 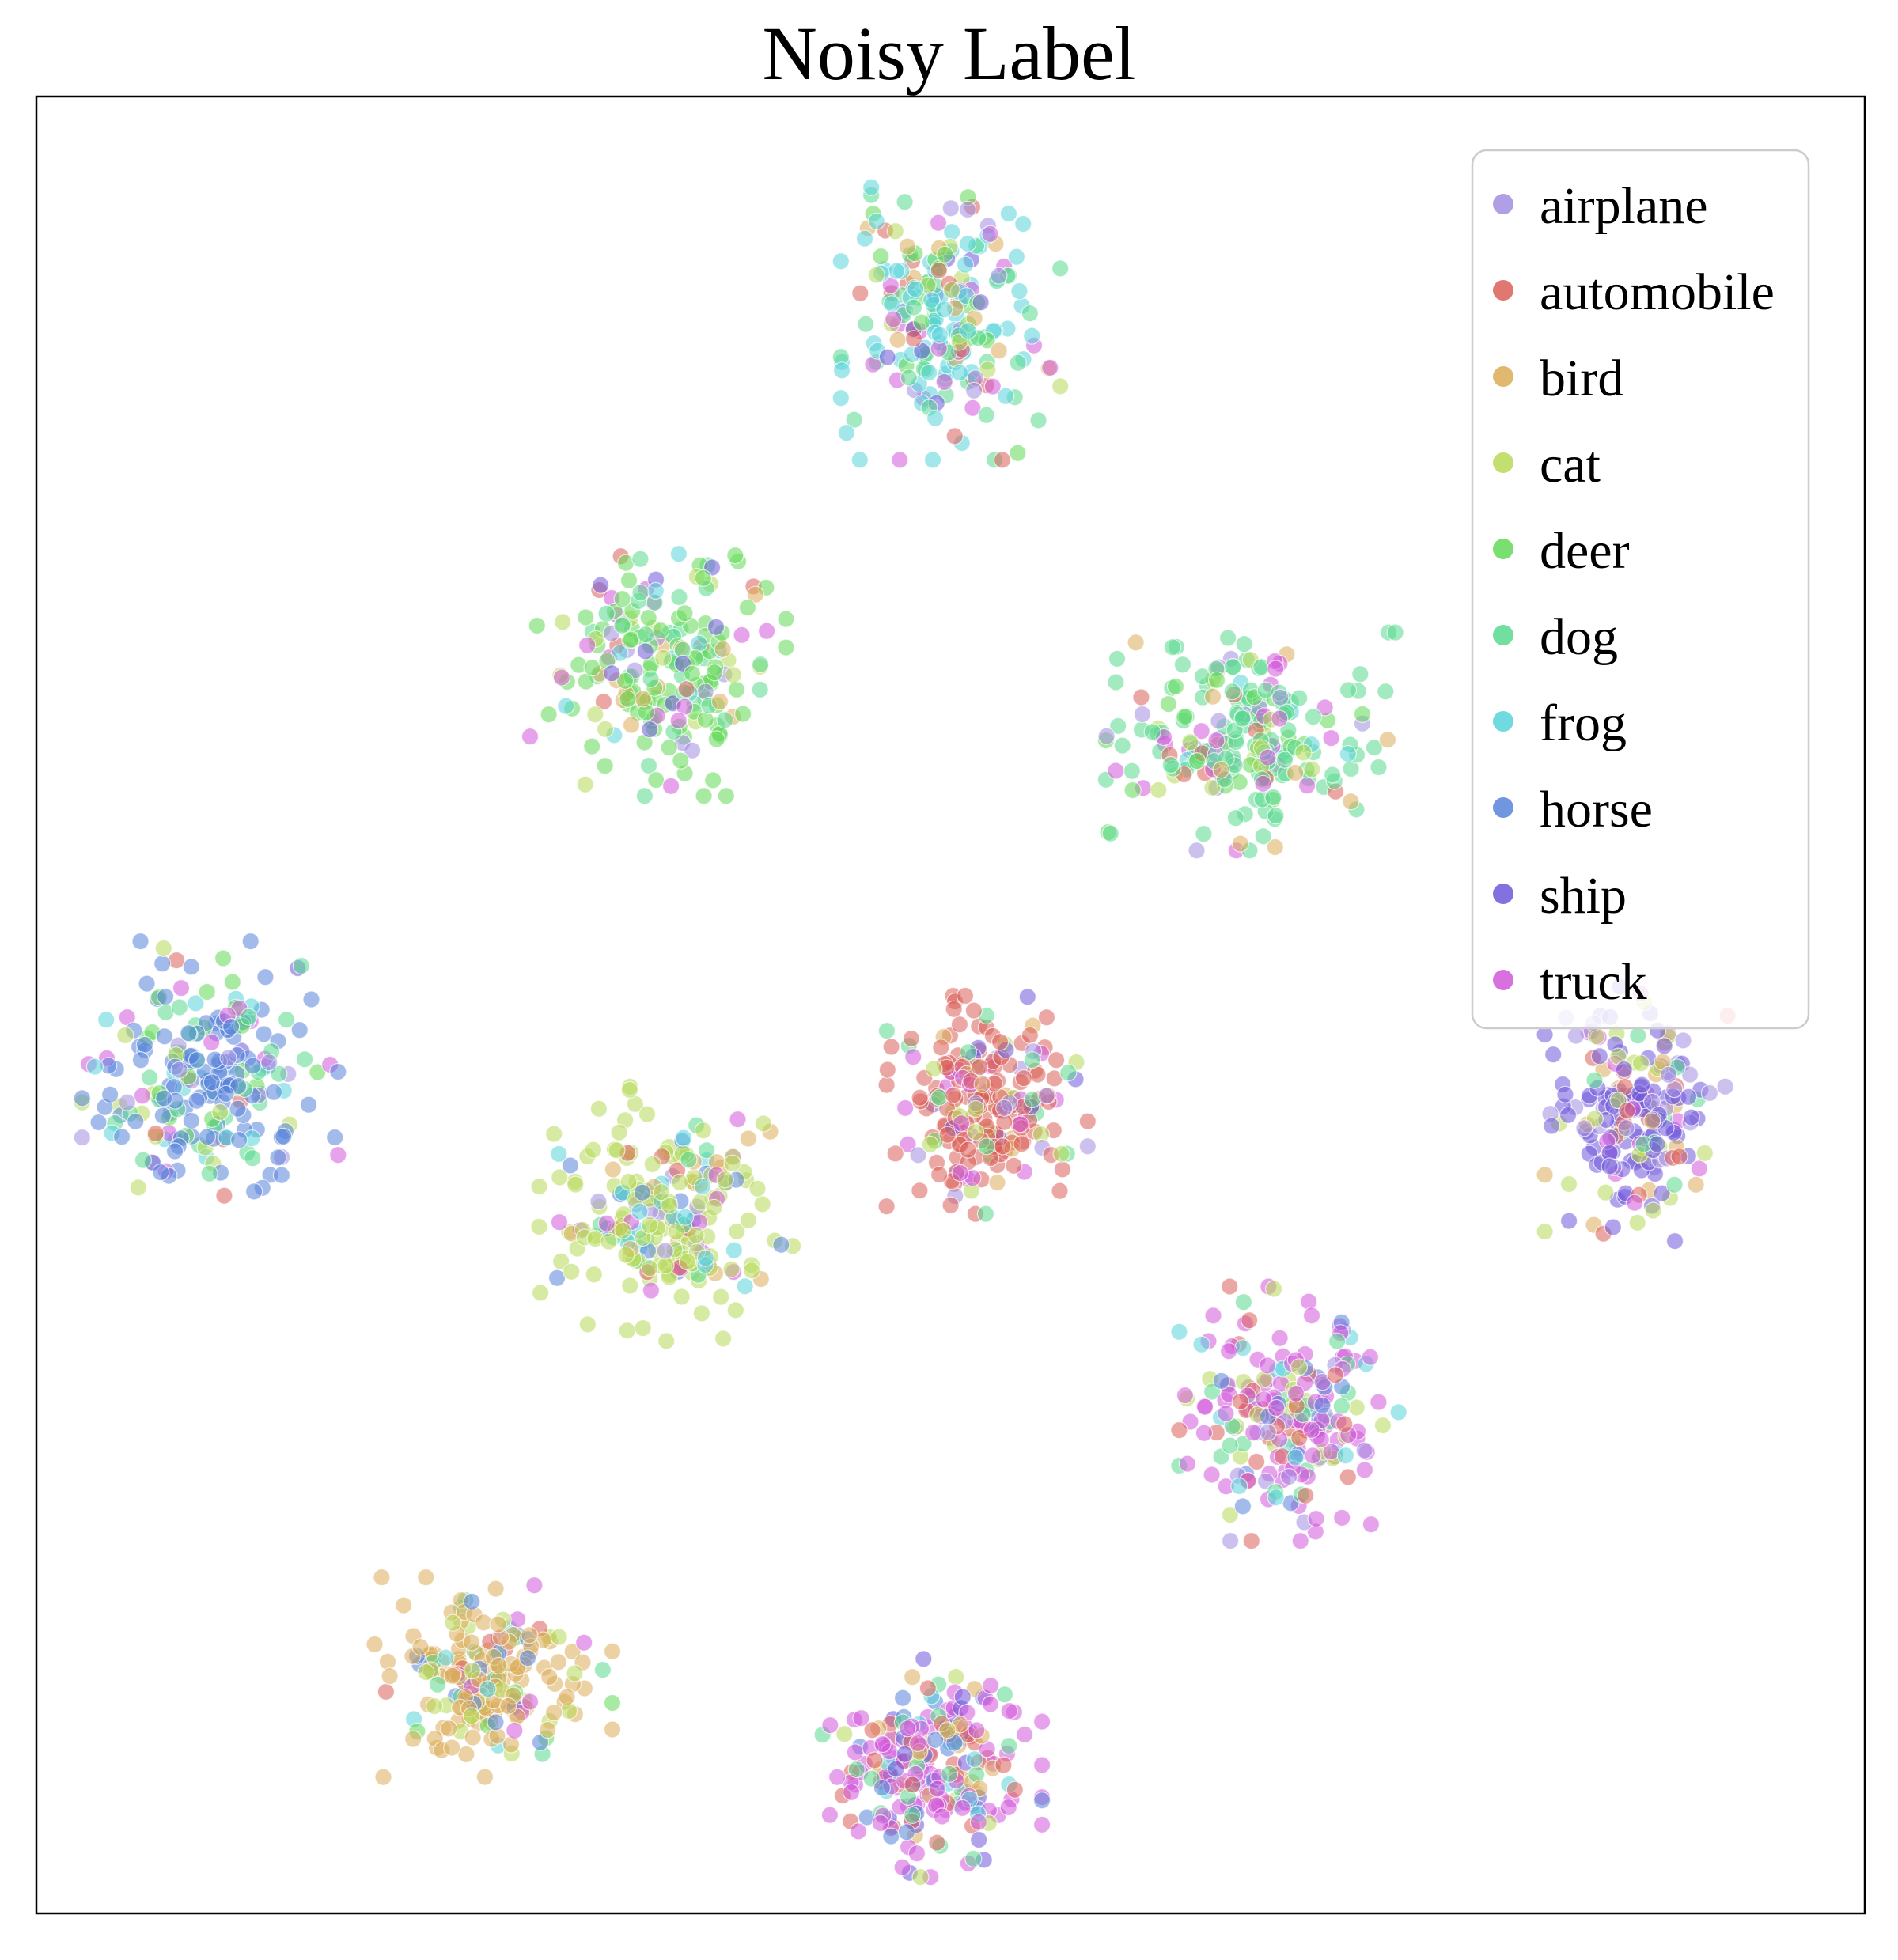 What do you see at coordinates (1624, 206) in the screenshot?
I see `legend-label-airplane: airplane` at bounding box center [1624, 206].